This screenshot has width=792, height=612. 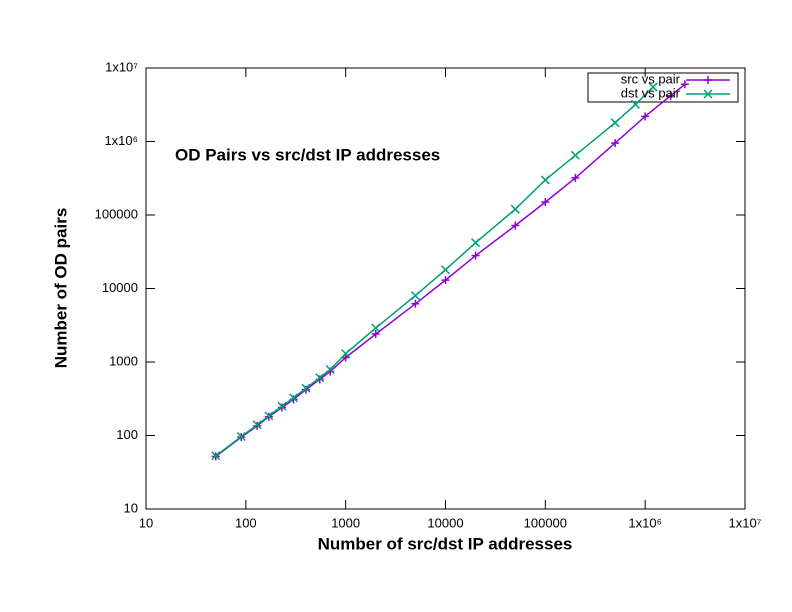 What do you see at coordinates (545, 522) in the screenshot?
I see `x-tick-label: 100000` at bounding box center [545, 522].